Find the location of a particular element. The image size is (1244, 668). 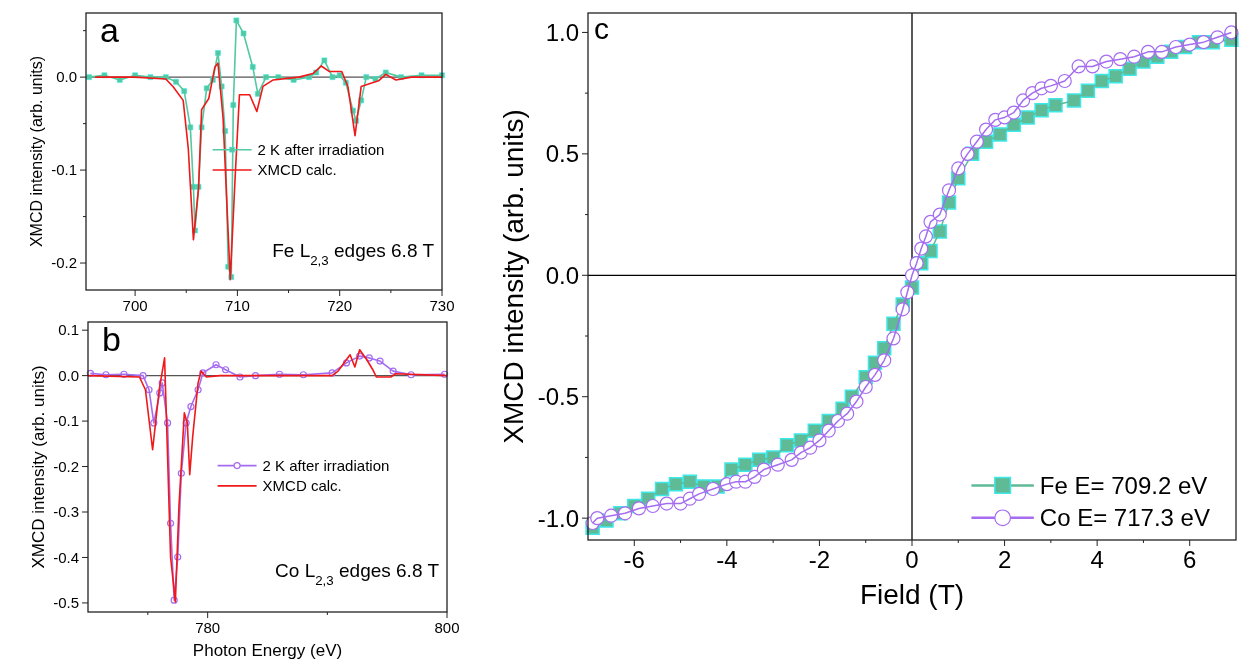

annotation: c is located at coordinates (601, 28).